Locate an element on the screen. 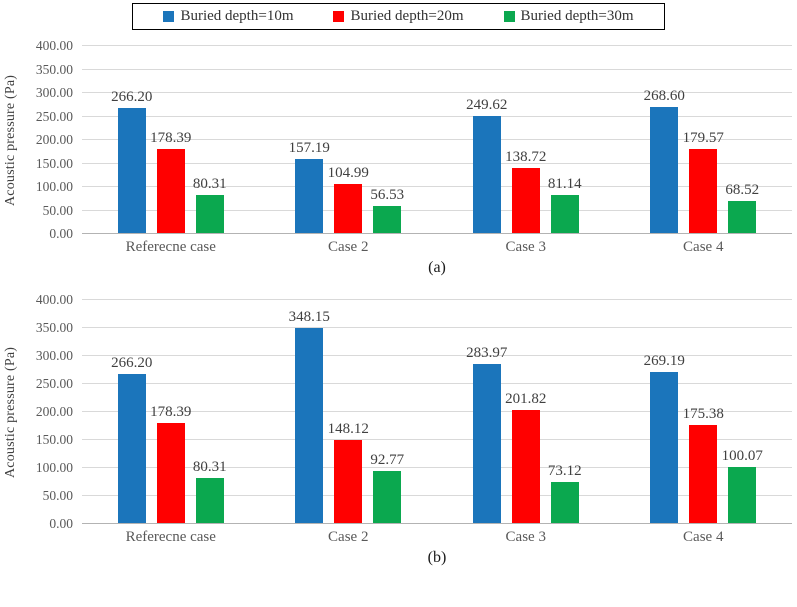 This screenshot has width=797, height=607. bar: 100.07 is located at coordinates (742, 485).